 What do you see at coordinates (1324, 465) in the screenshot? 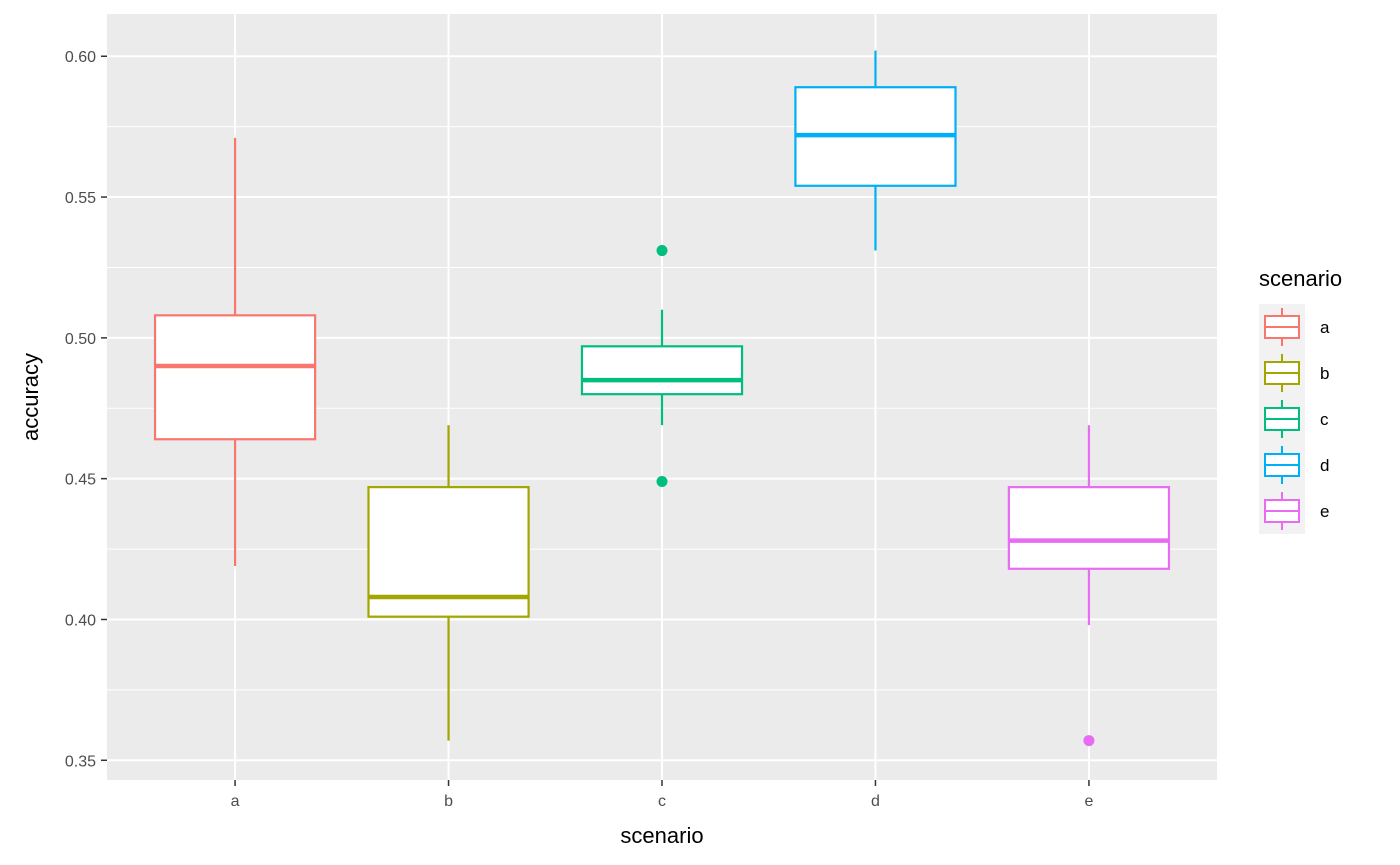
I see `legend-label: d` at bounding box center [1324, 465].